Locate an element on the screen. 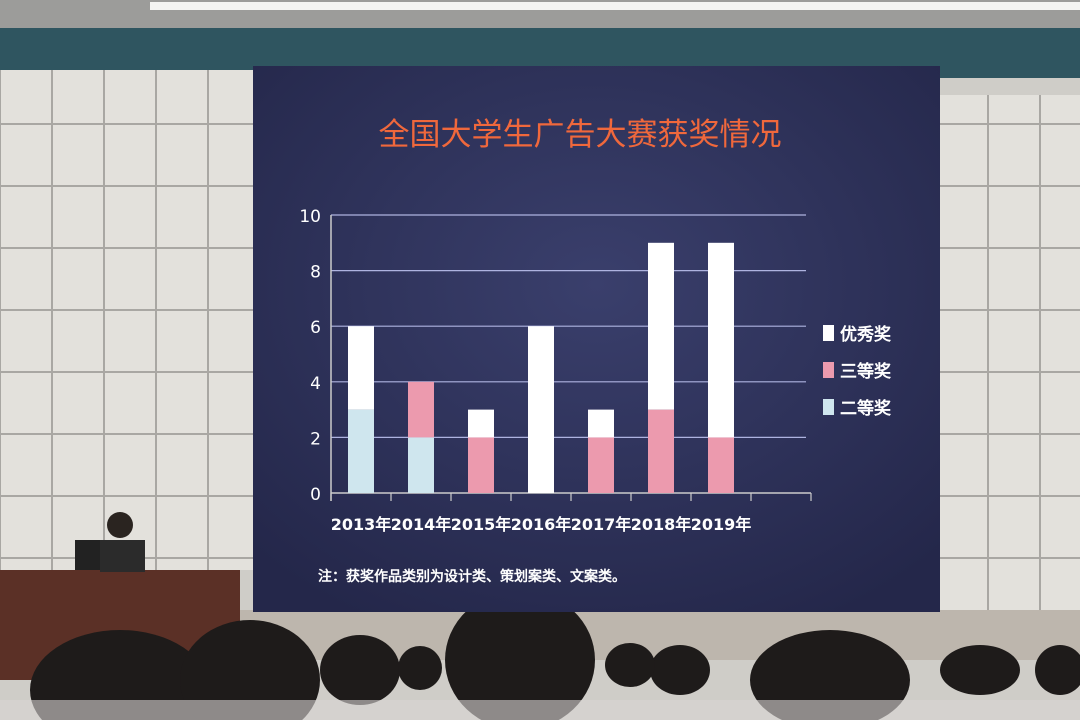 This screenshot has height=720, width=1080. x-tick-label: 2017年 is located at coordinates (601, 524).